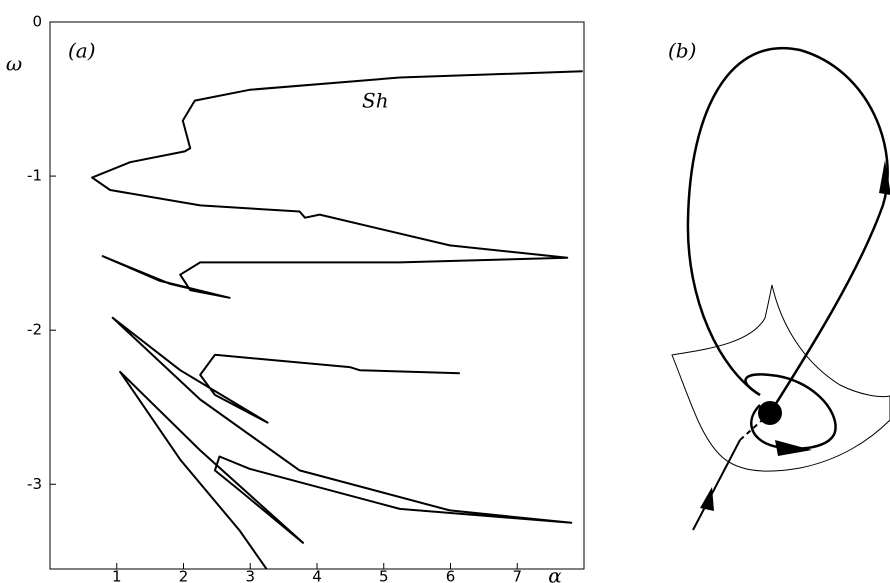 Image resolution: width=890 pixels, height=583 pixels. Describe the element at coordinates (14, 64) in the screenshot. I see `y-axis-label: ω` at that location.